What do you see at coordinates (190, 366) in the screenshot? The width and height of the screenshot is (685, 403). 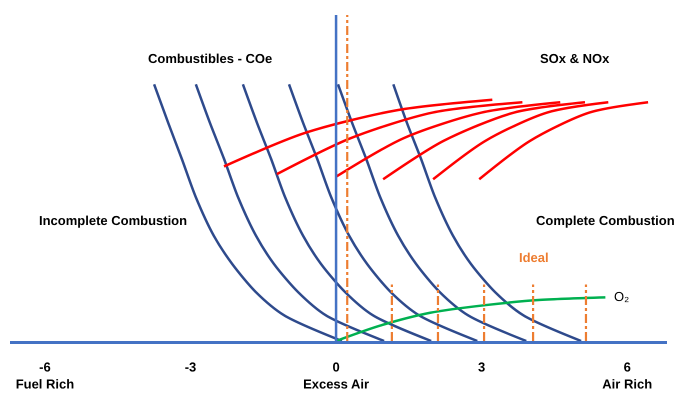 I see `x-tick-label: -3` at bounding box center [190, 366].